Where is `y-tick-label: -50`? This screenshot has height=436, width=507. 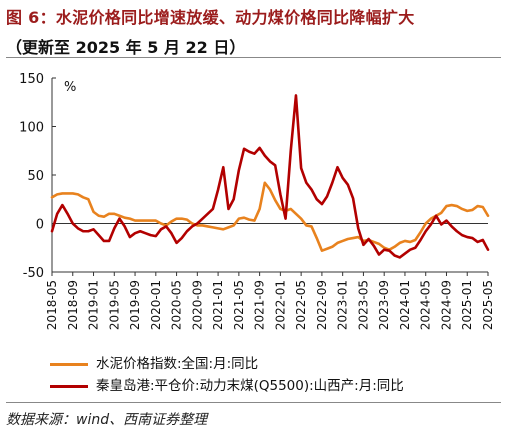
y-tick-label: -50 is located at coordinates (33, 273).